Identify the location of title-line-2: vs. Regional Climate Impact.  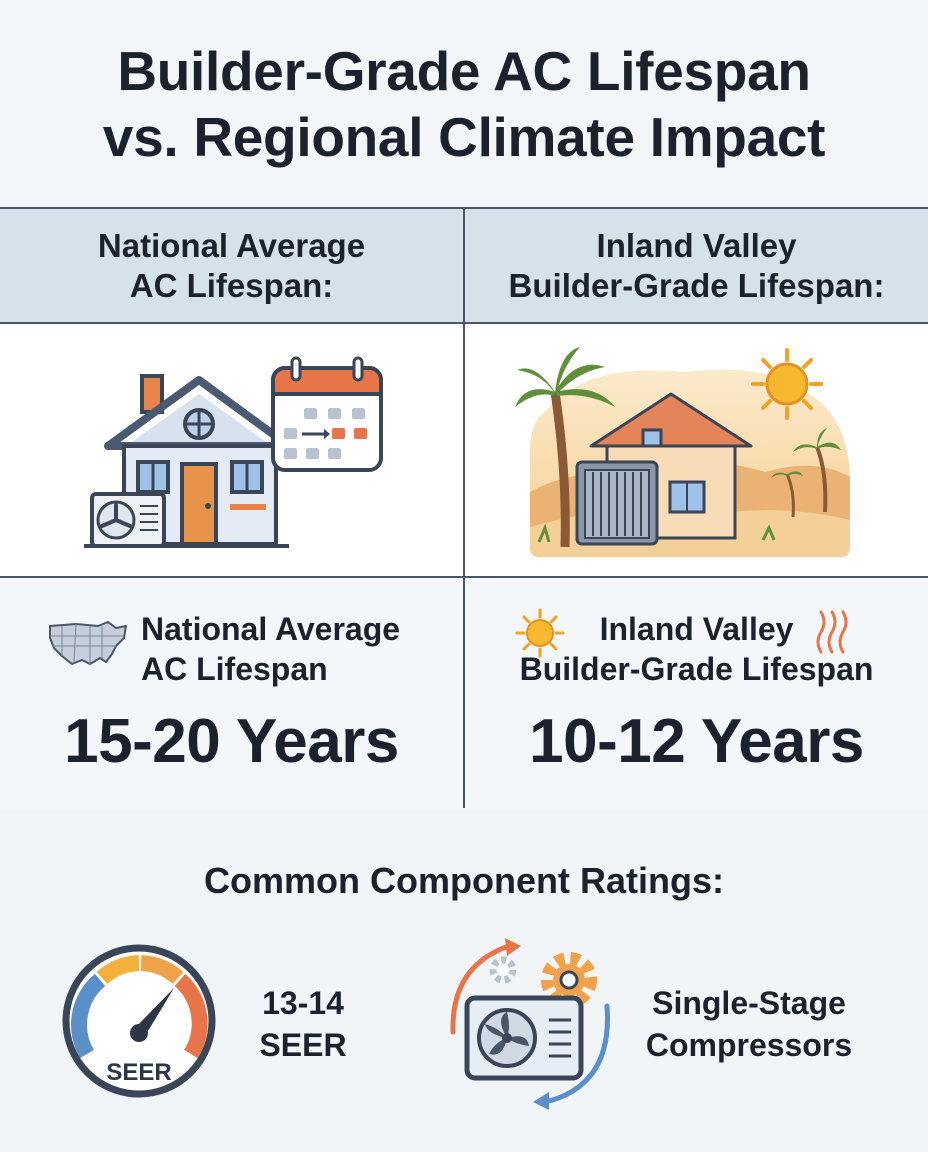
(464, 137).